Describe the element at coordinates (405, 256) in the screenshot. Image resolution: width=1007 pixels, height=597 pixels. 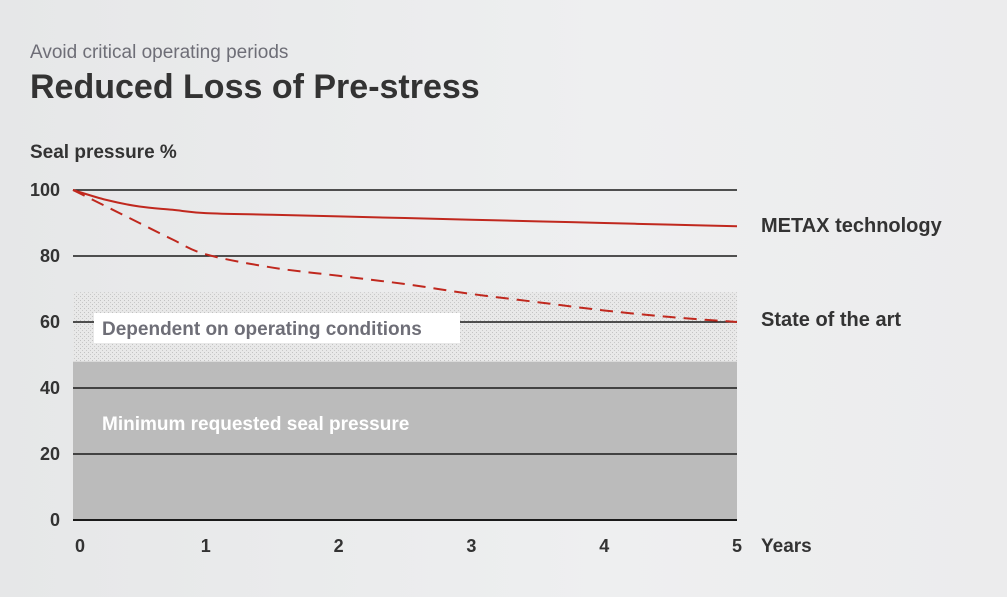
I see `state-of-the-art-line` at that location.